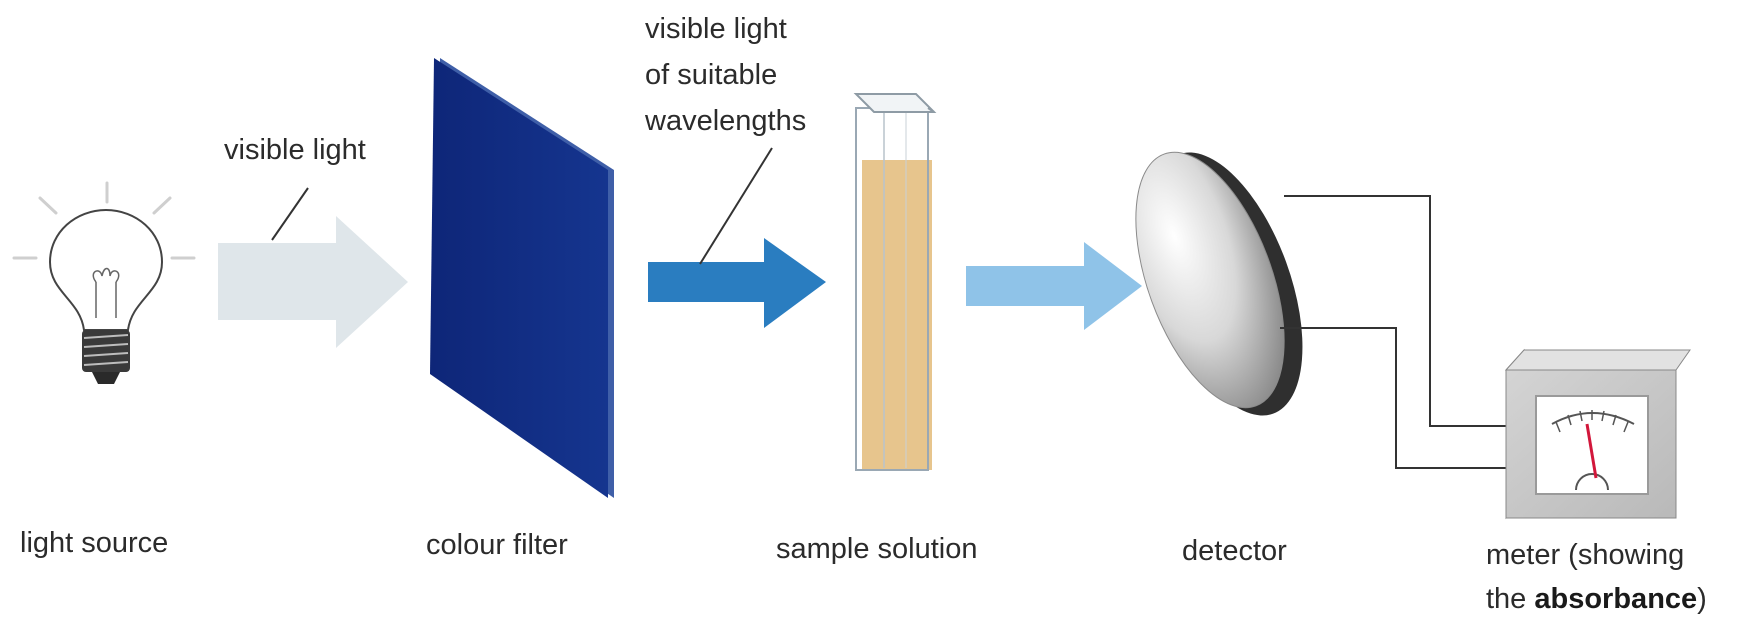 The width and height of the screenshot is (1758, 633). I want to click on filtered-light-arrow, so click(737, 283).